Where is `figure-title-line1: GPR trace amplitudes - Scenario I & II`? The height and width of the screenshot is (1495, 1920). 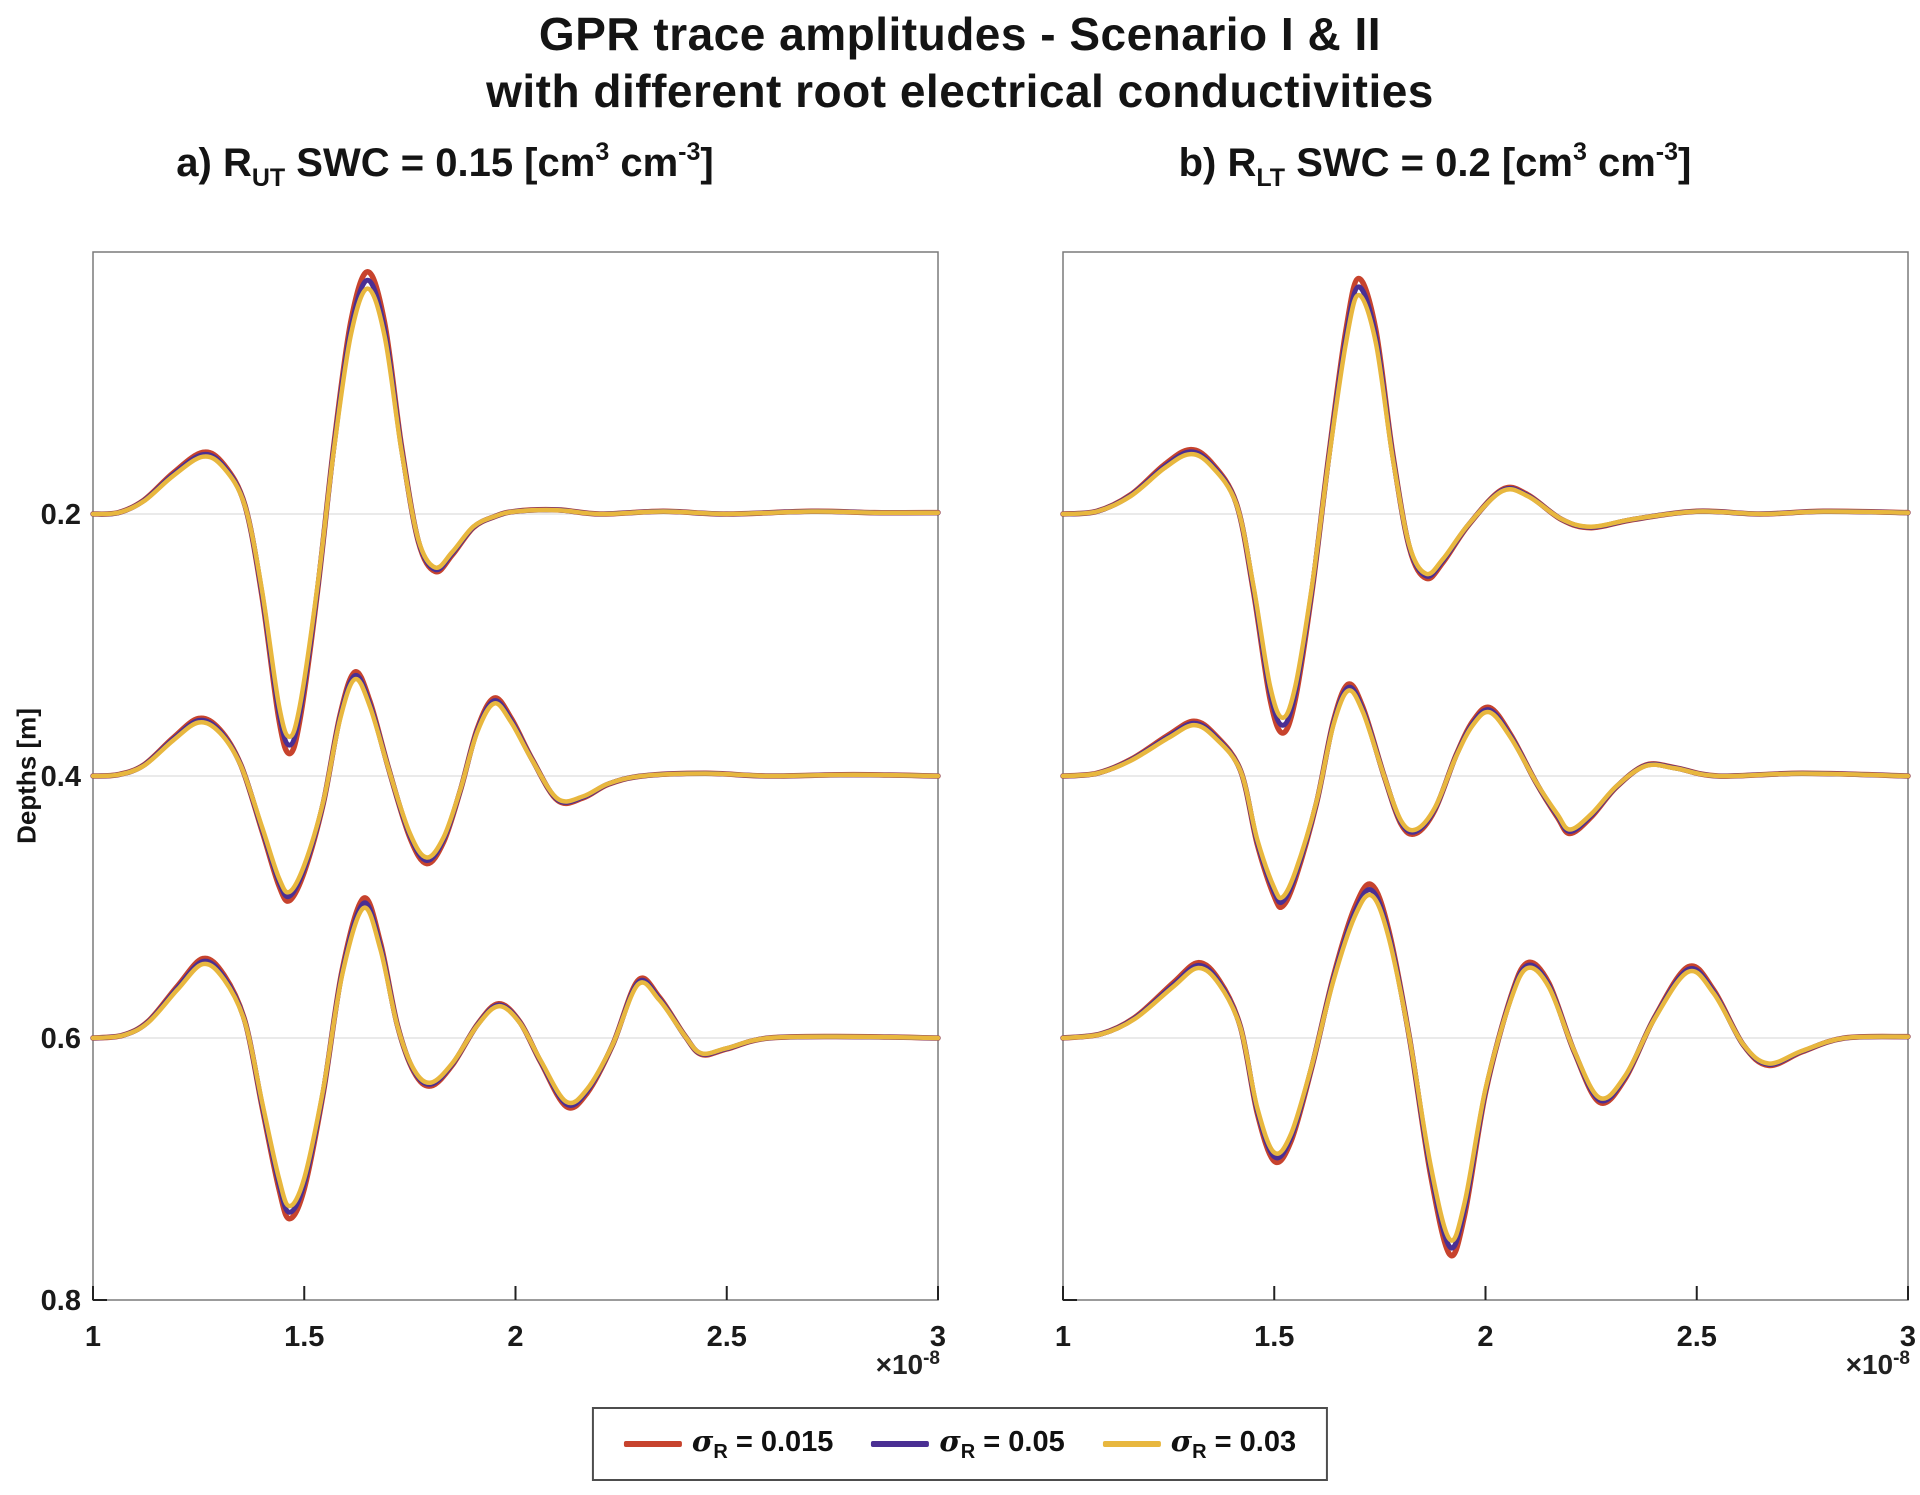
figure-title-line1: GPR trace amplitudes - Scenario I & II is located at coordinates (960, 34).